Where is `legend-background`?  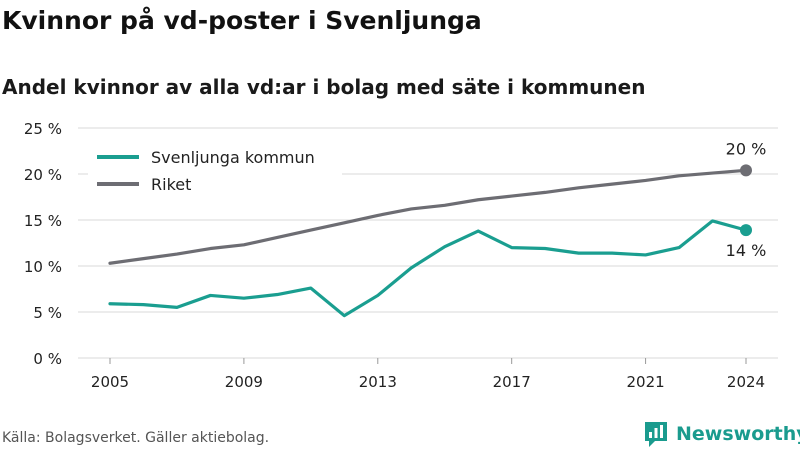 legend-background is located at coordinates (215, 171).